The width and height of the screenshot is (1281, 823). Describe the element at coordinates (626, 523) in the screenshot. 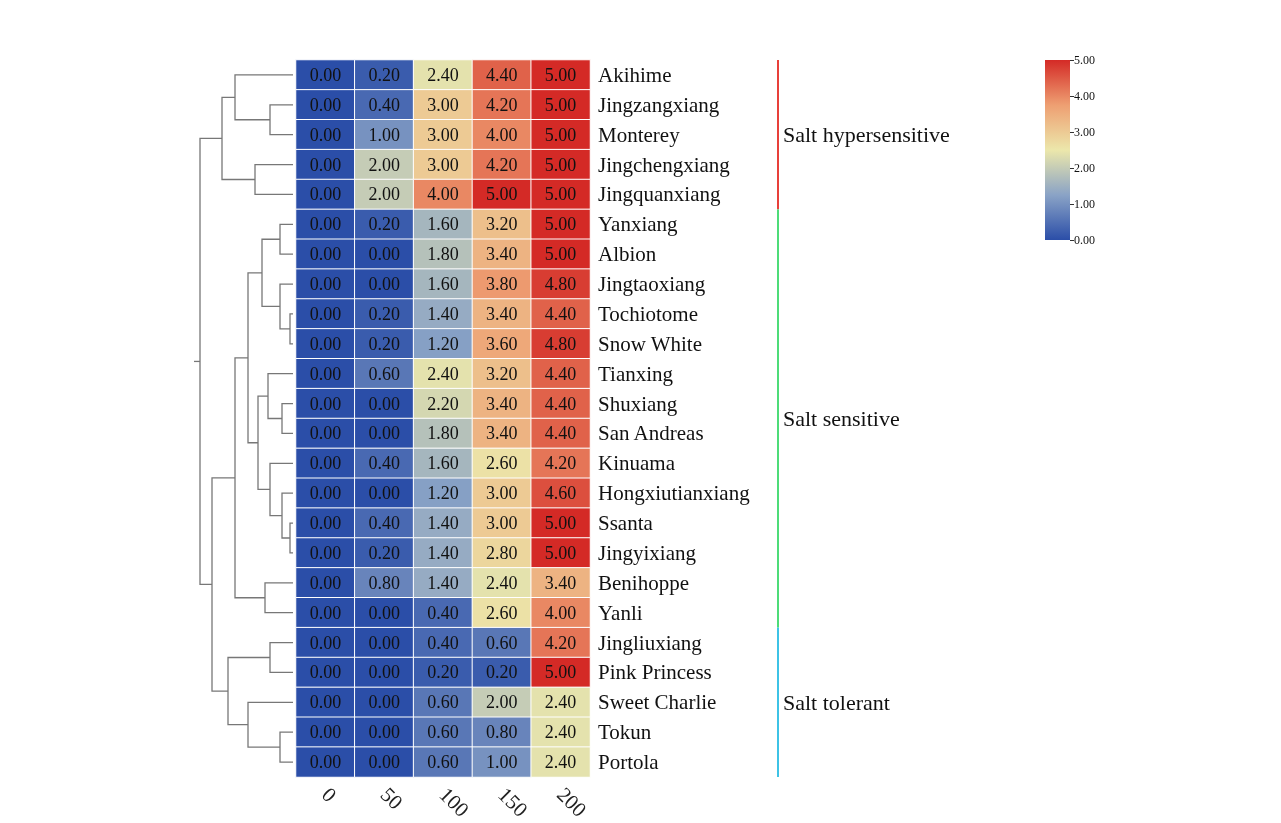

I see `y-tick-label: Ssanta` at that location.